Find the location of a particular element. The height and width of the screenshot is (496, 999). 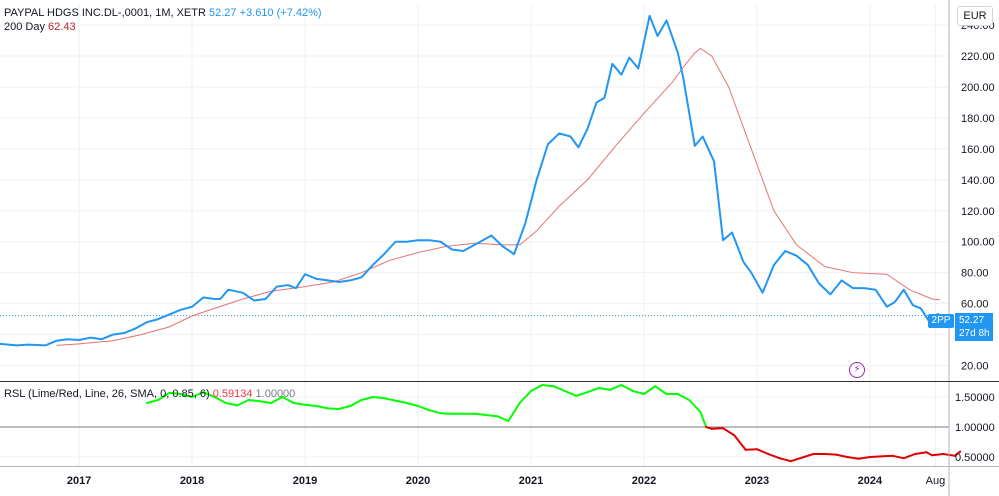

price-tick-label: 180.00 is located at coordinates (978, 119).